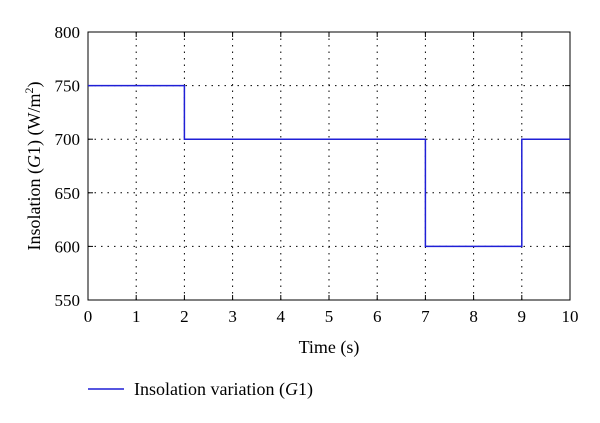 Image resolution: width=600 pixels, height=423 pixels. What do you see at coordinates (329, 347) in the screenshot?
I see `x-axis-title: Time (s)` at bounding box center [329, 347].